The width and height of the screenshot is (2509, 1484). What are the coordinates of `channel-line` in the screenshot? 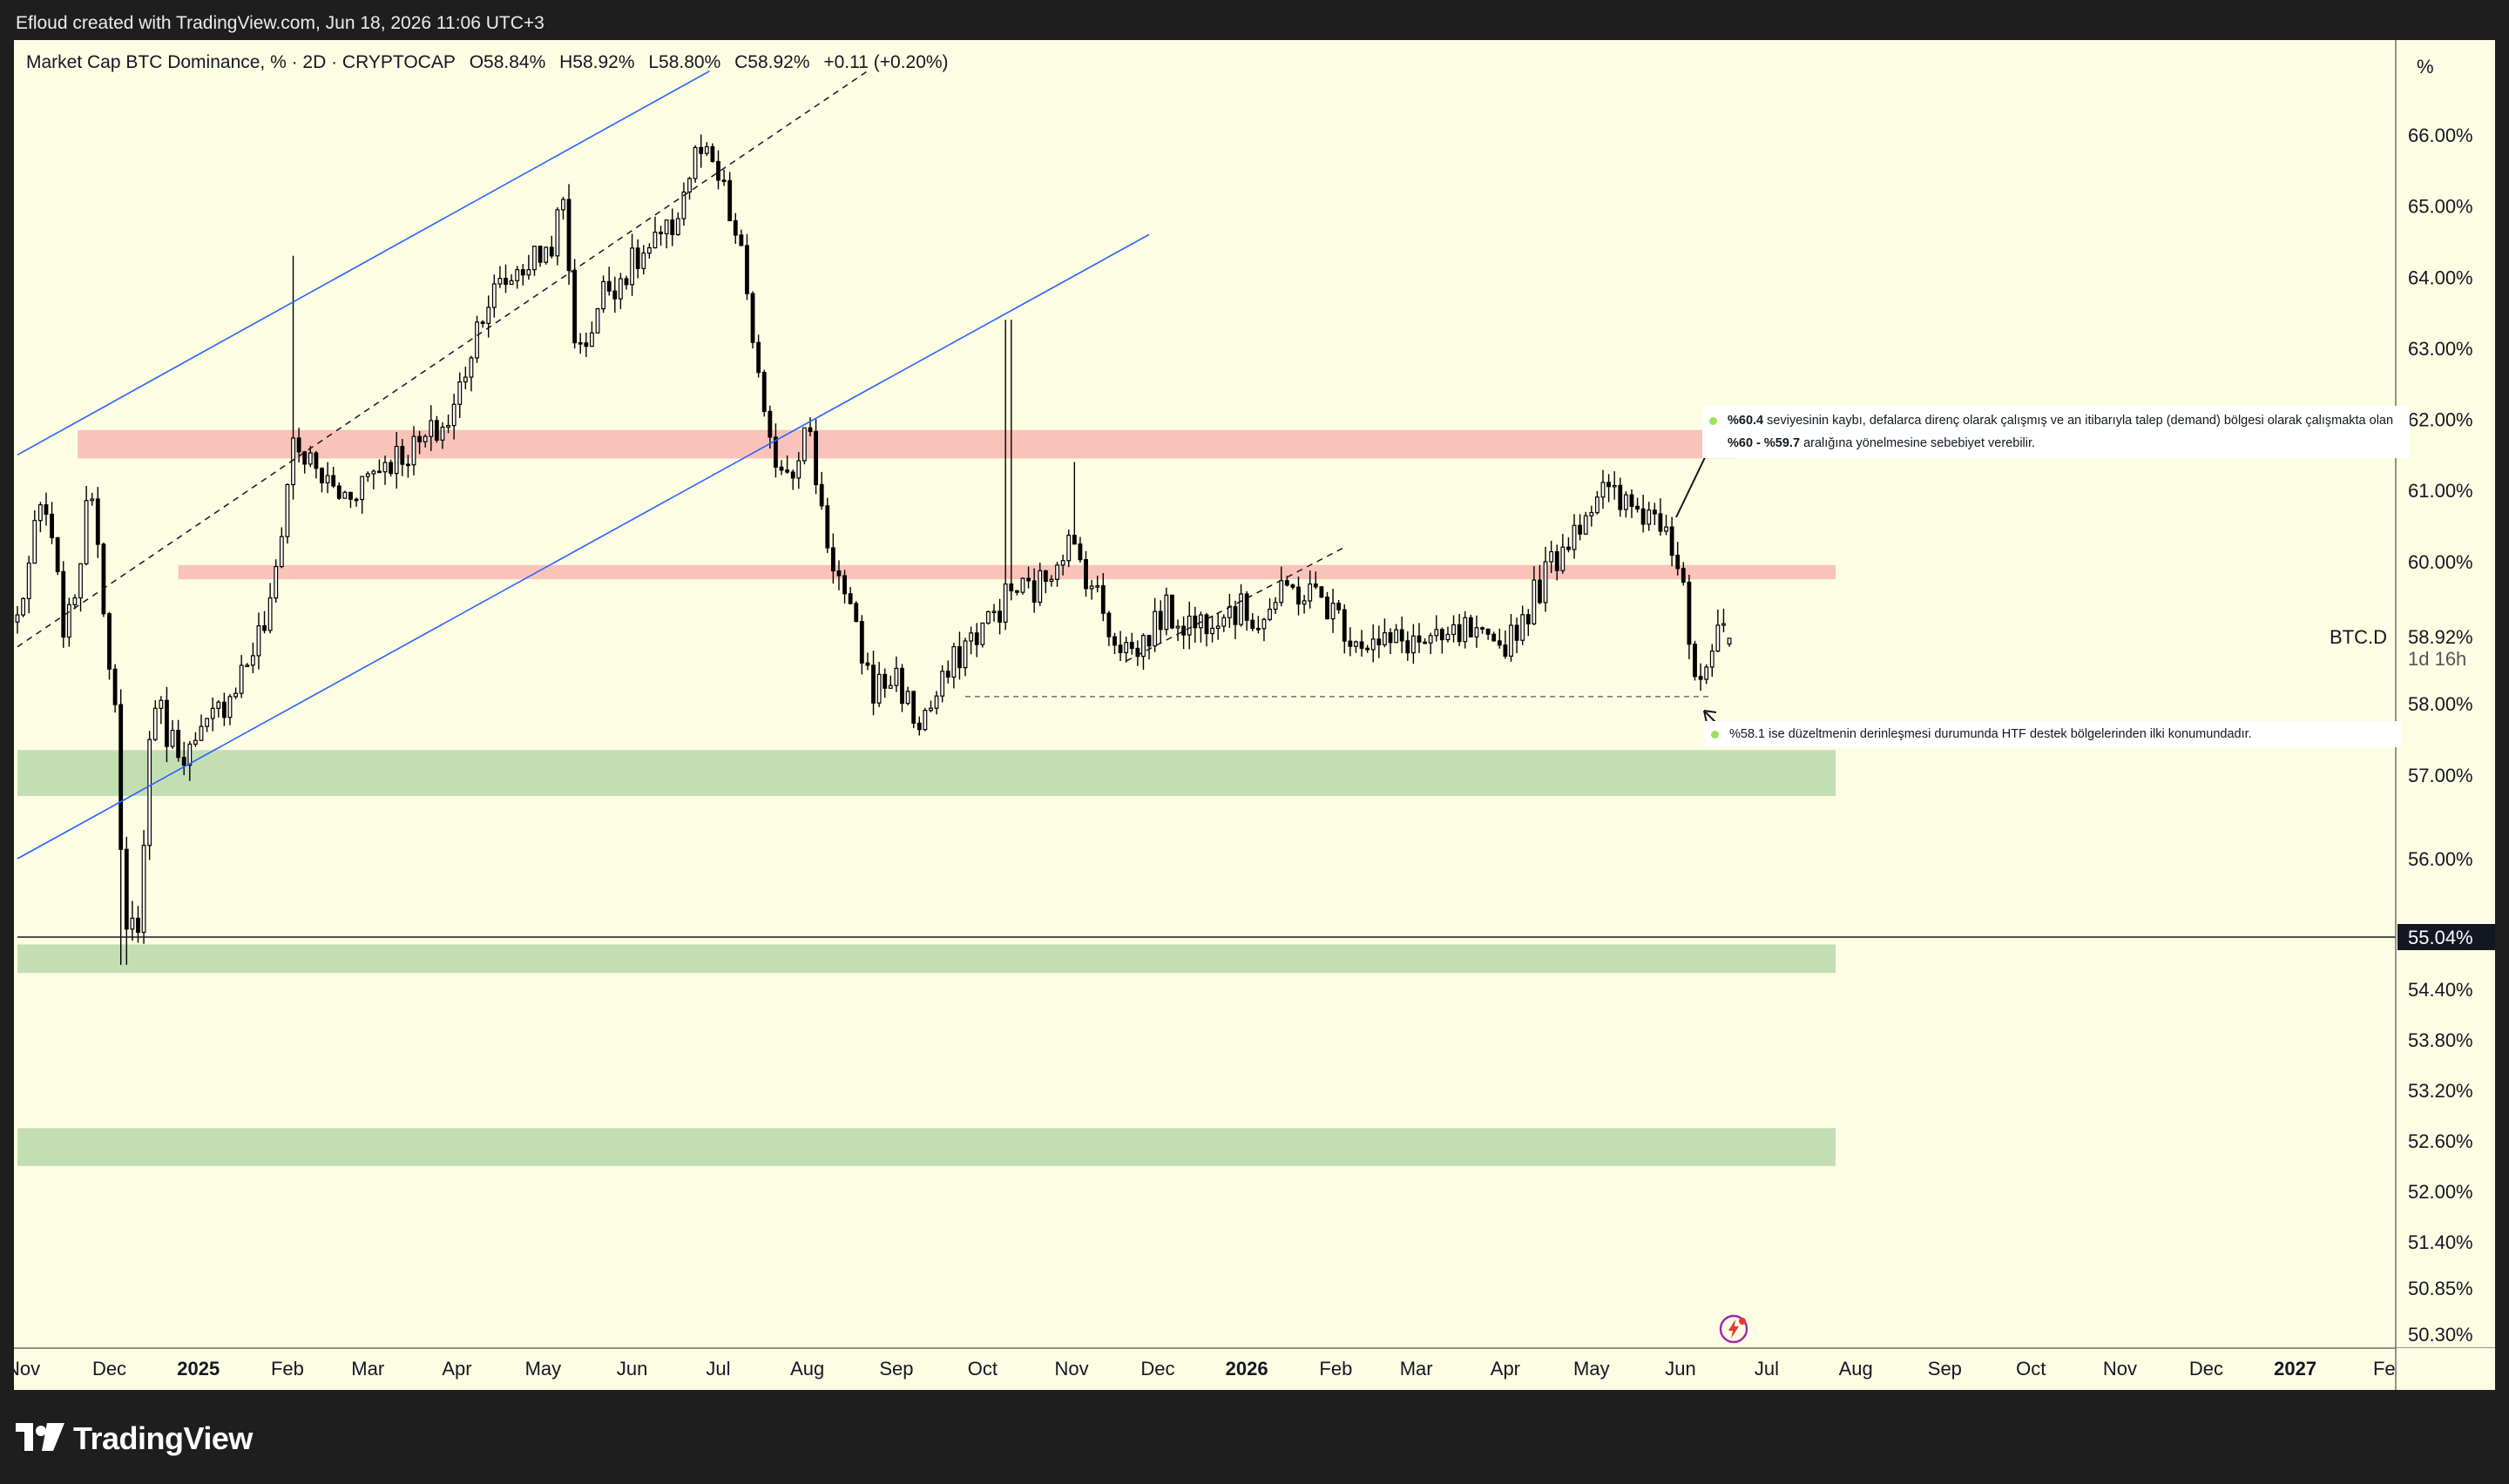 It's located at (363, 263).